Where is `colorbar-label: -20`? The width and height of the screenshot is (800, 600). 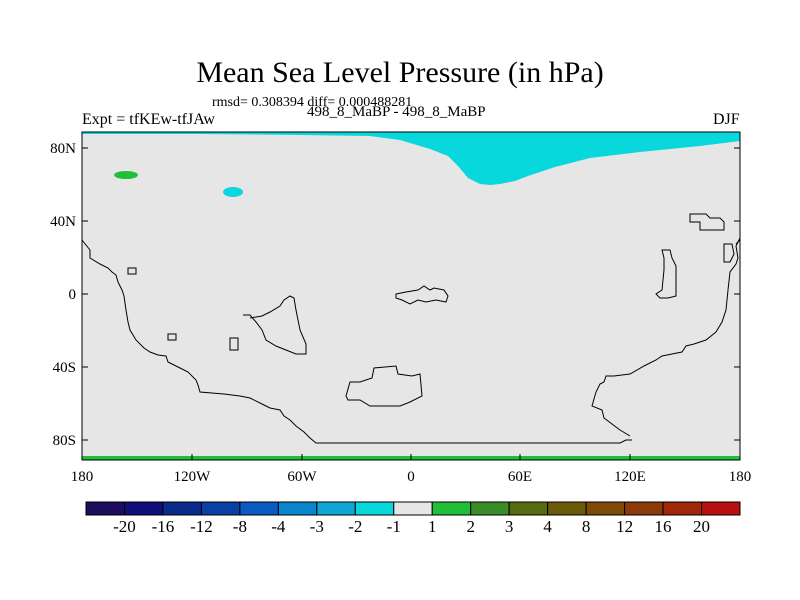
colorbar-label: -20 is located at coordinates (124, 526).